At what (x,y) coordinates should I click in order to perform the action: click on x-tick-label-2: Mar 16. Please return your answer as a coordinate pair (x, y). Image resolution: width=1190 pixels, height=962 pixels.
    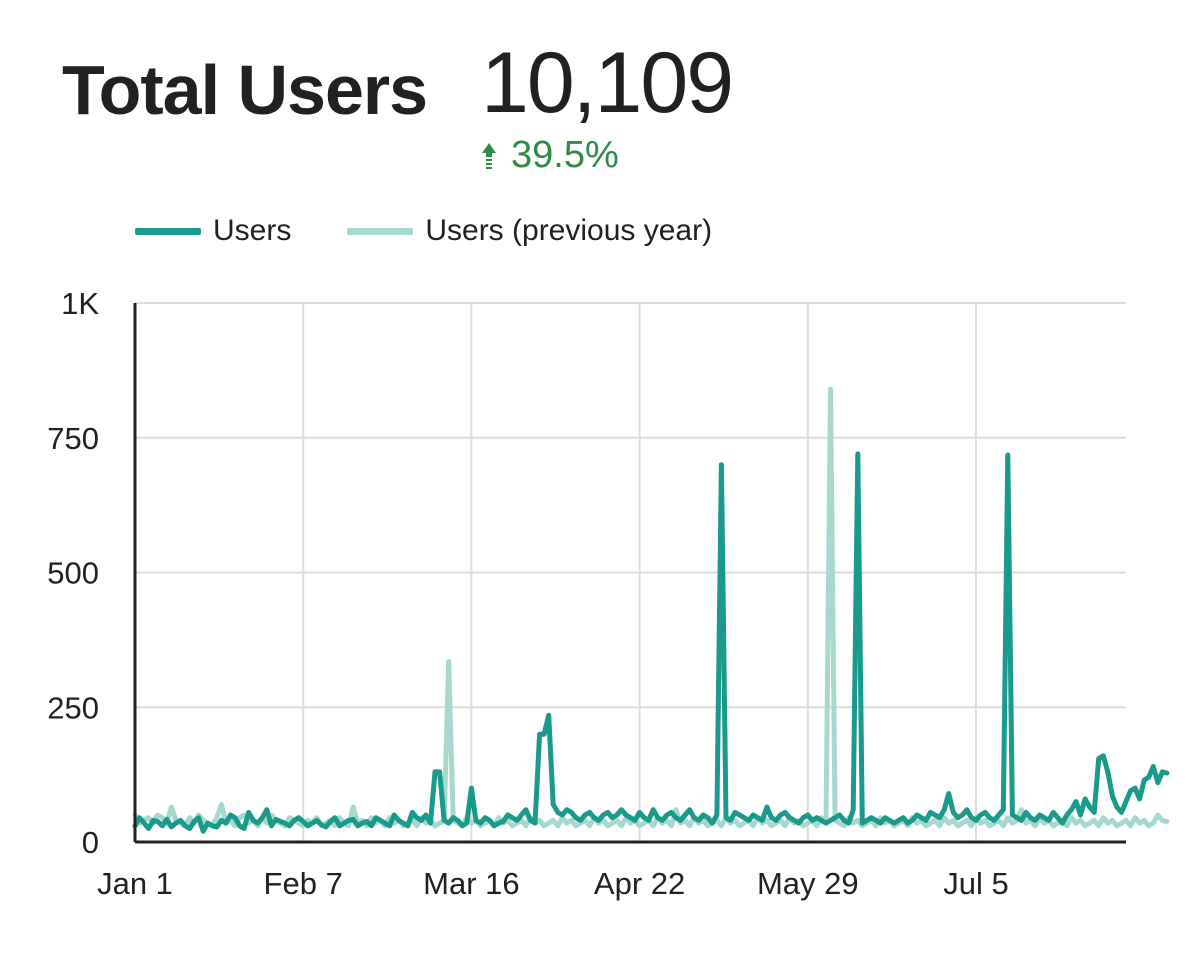
    Looking at the image, I should click on (471, 883).